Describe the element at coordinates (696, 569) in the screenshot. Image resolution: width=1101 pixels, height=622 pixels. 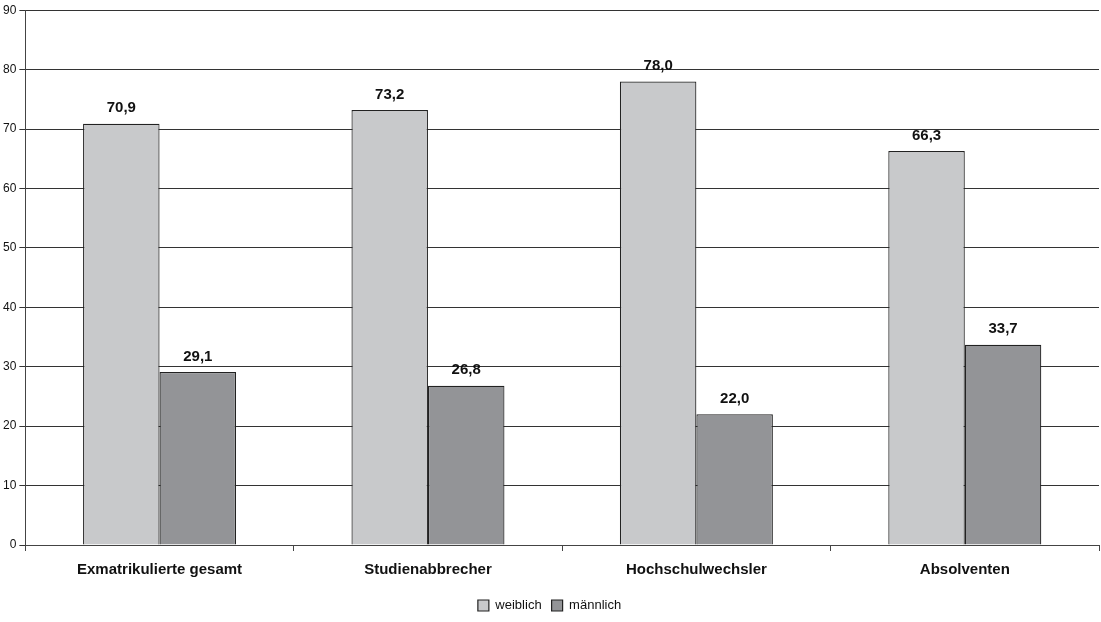
I see `x-tick-label: Hochschulwechsler` at that location.